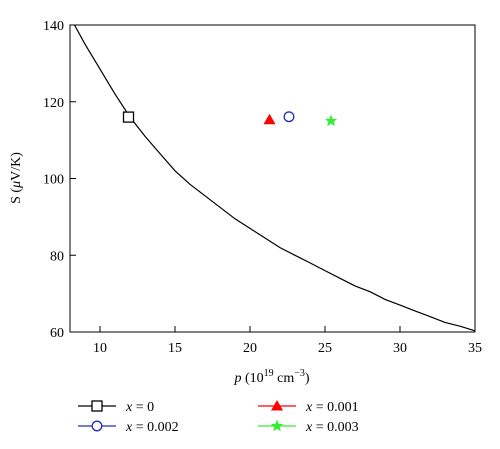  I want to click on y-tick-label: 140, so click(53, 26).